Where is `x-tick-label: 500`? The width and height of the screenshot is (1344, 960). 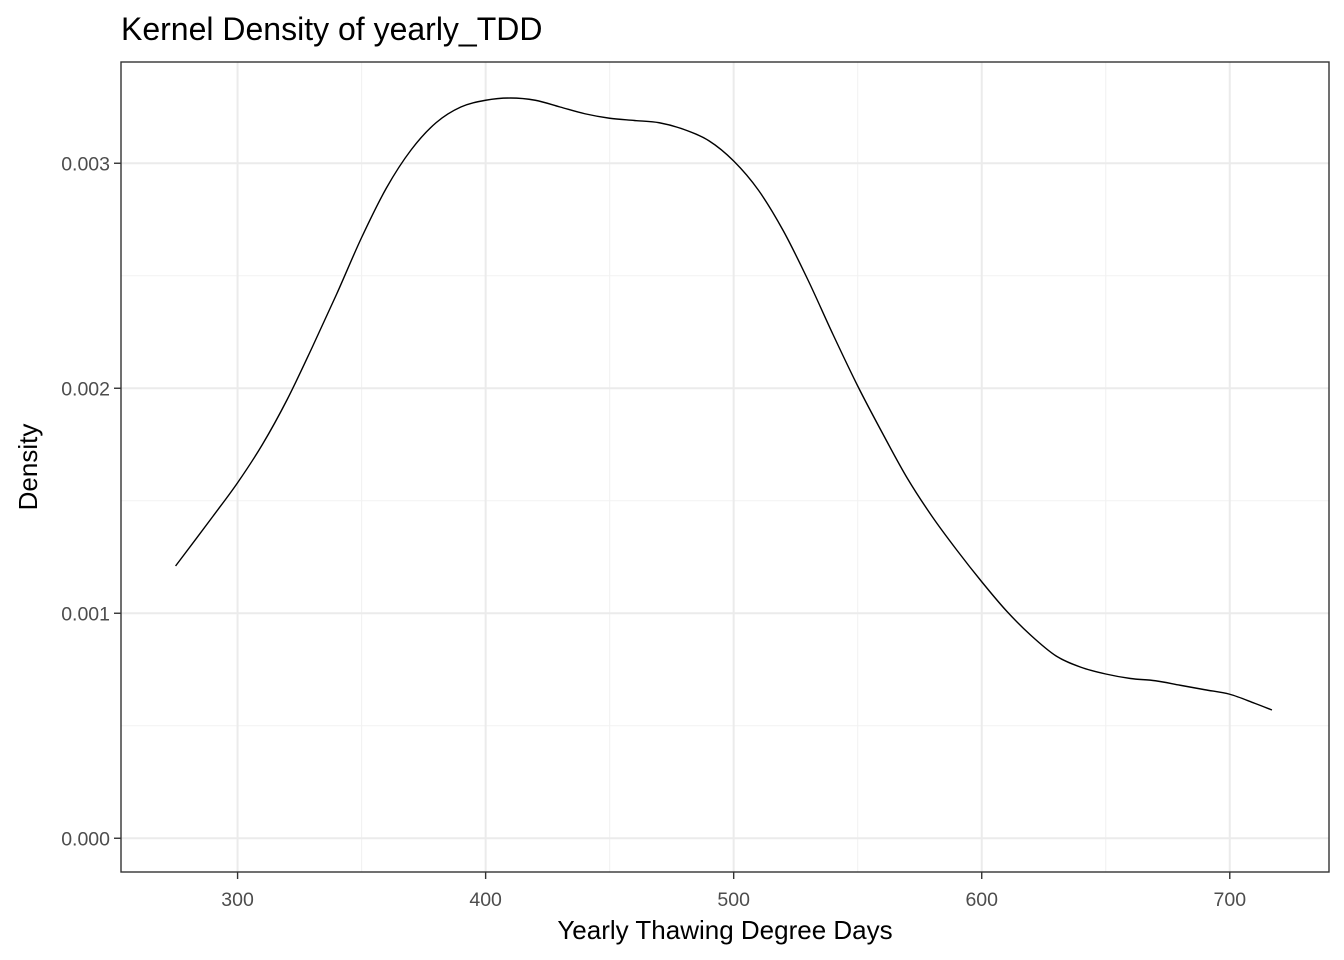
x-tick-label: 500 is located at coordinates (733, 900).